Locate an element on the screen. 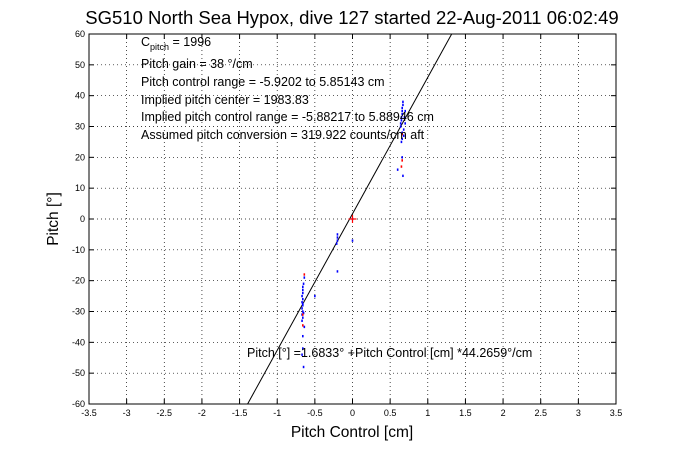 The image size is (681, 454). x-tick-label: -3 is located at coordinates (127, 413).